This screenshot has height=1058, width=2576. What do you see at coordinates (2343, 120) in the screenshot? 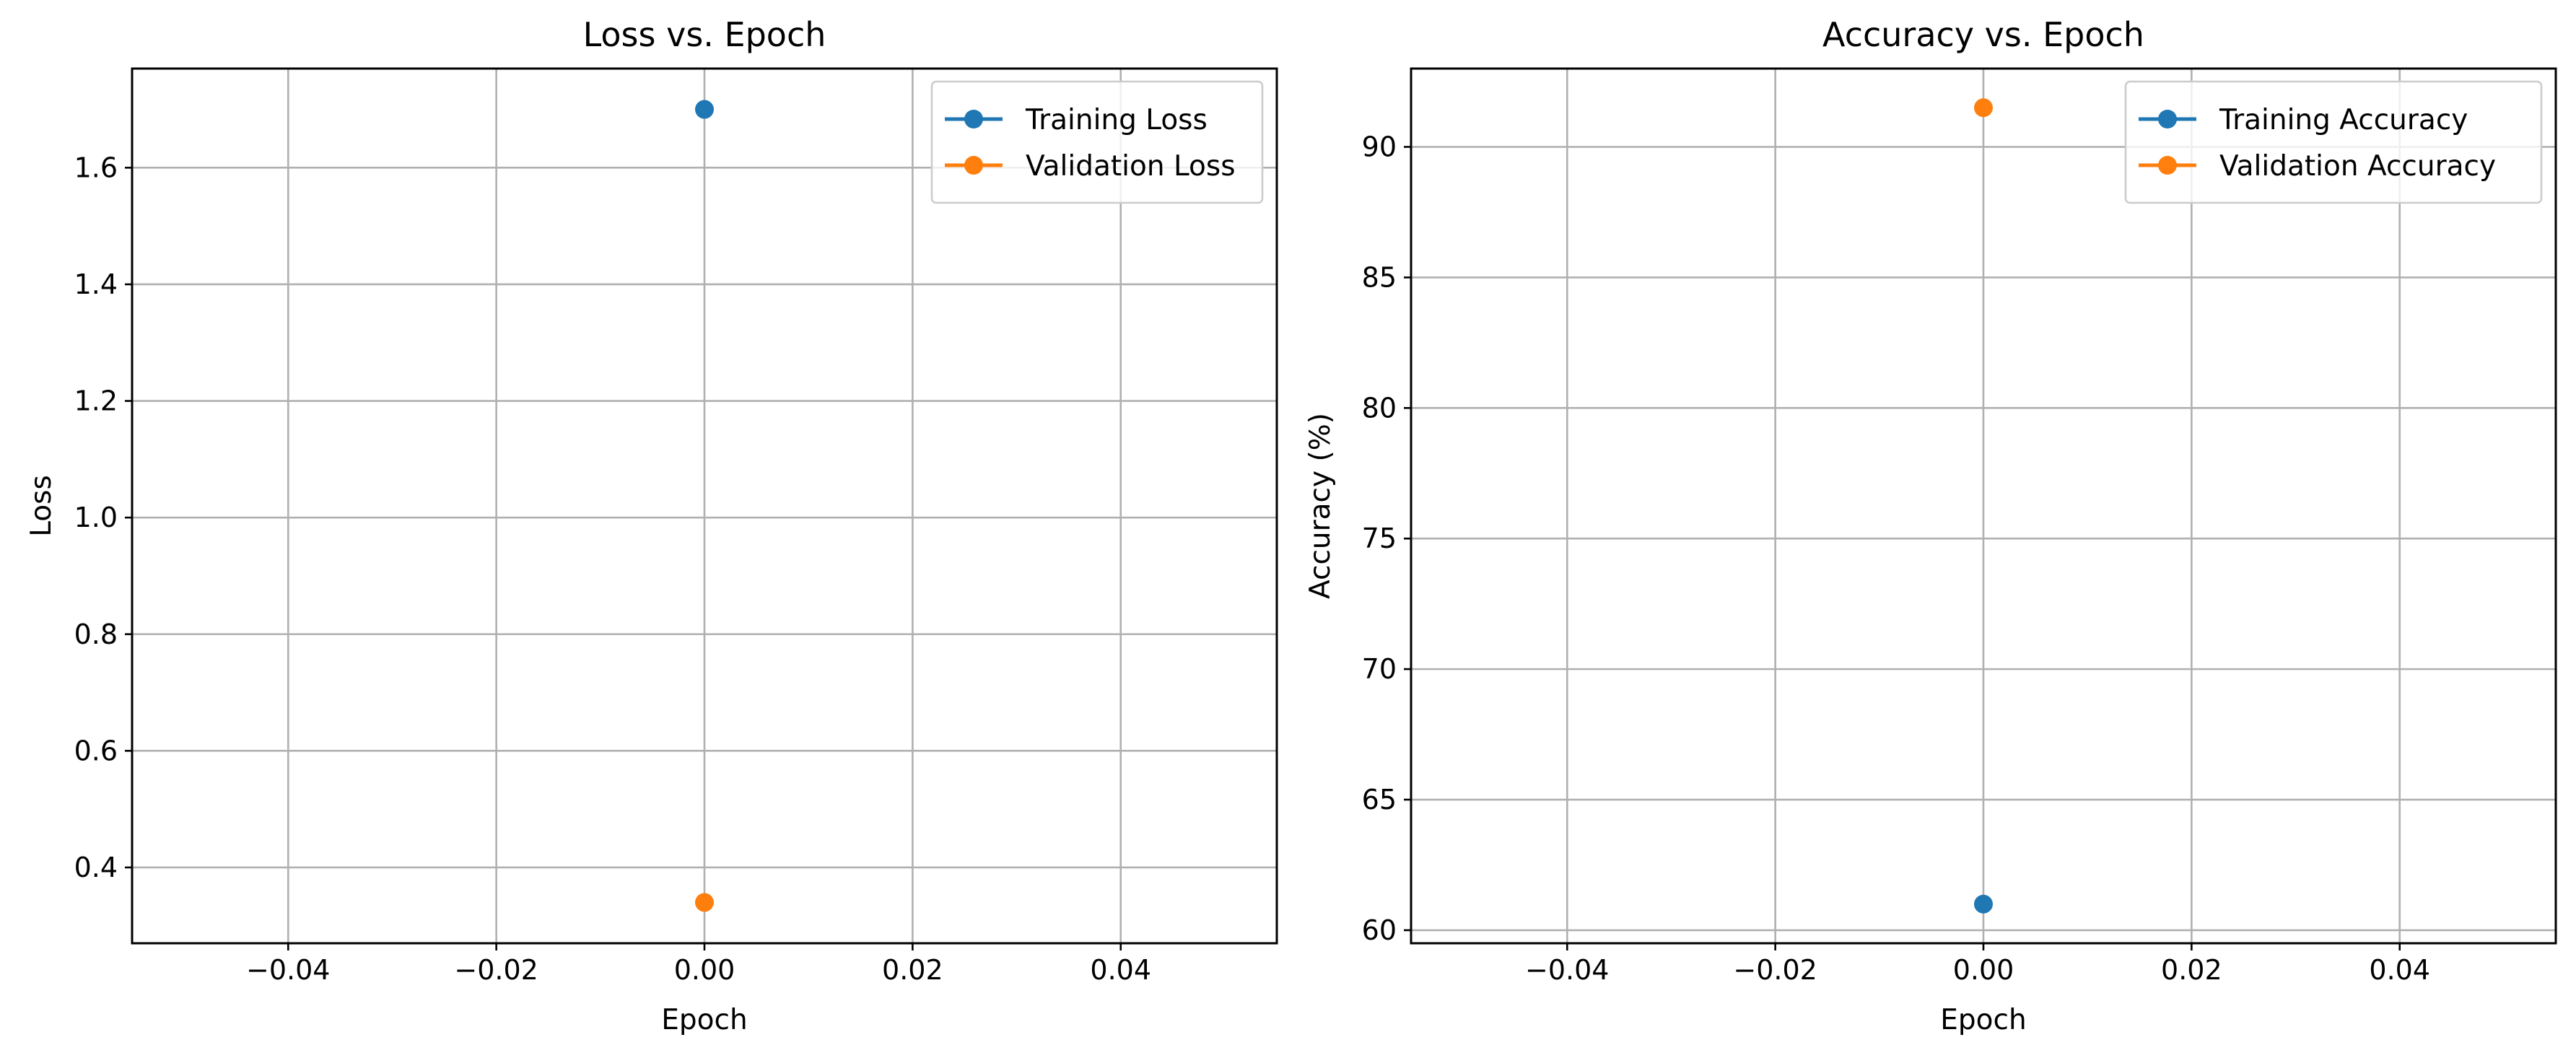
I see `accuracy-legend-label: Training Accuracy` at bounding box center [2343, 120].